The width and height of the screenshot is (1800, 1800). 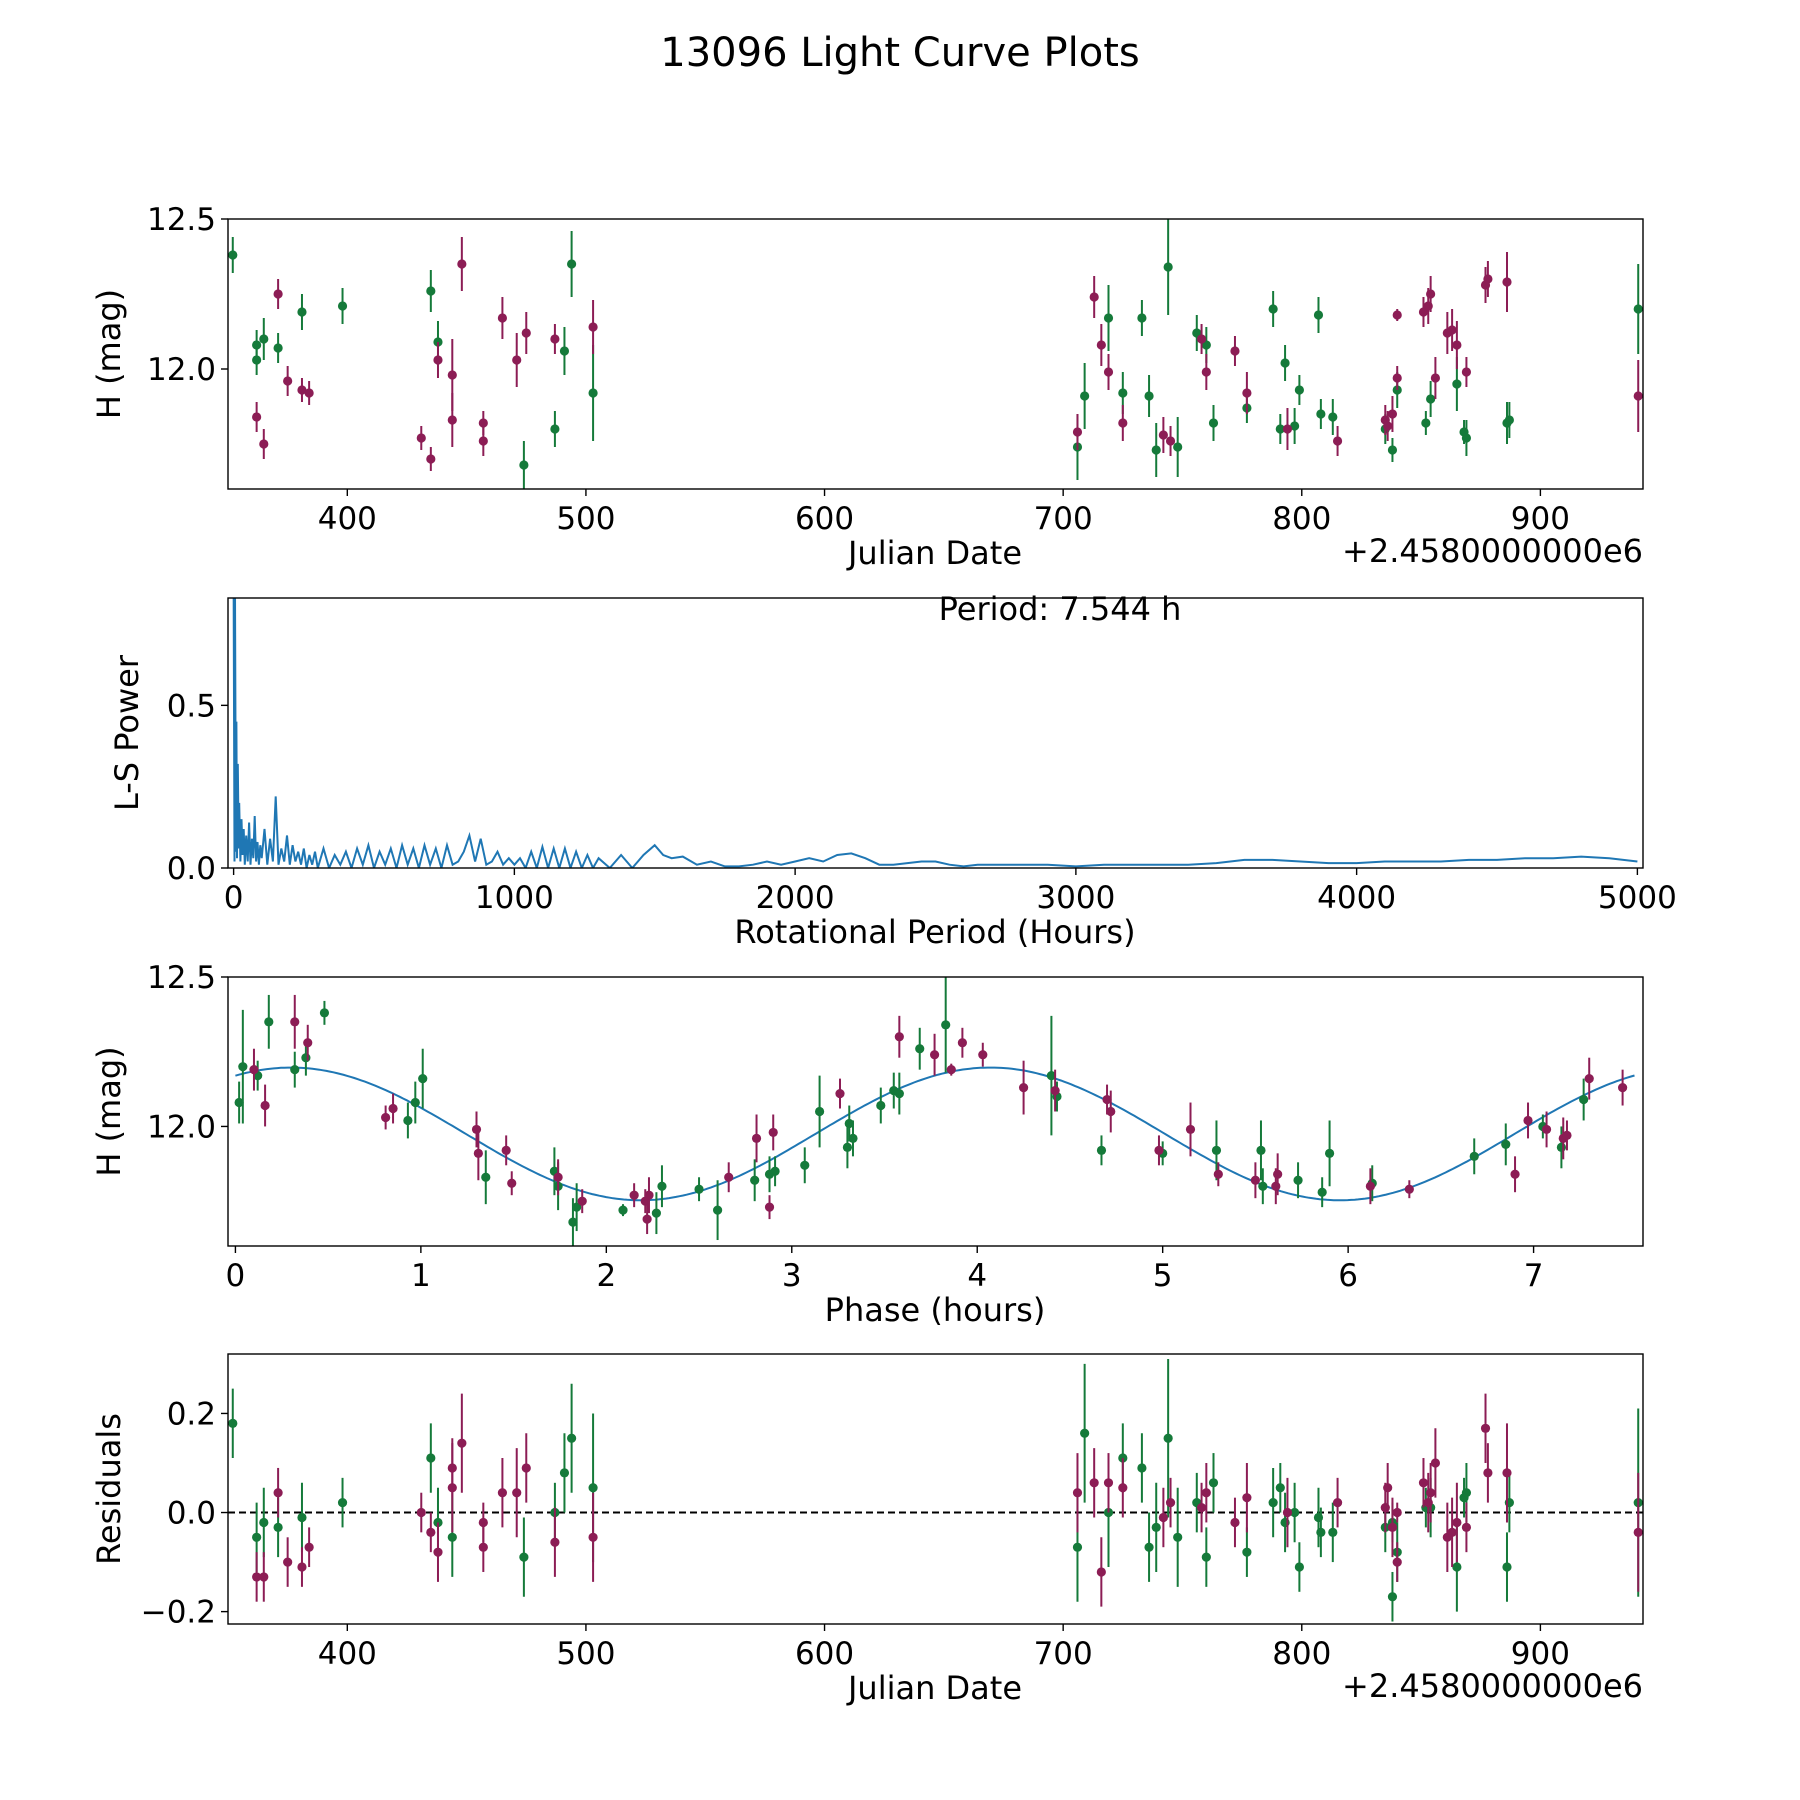 I want to click on residuals-xtick-label: 500, so click(x=585, y=1654).